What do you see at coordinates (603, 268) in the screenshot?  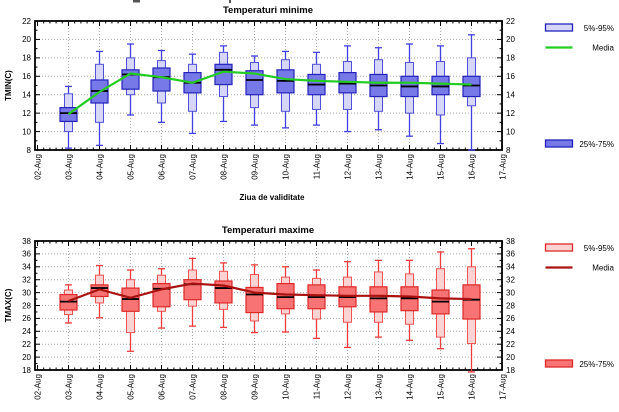 I see `legend-label-mean: Media` at bounding box center [603, 268].